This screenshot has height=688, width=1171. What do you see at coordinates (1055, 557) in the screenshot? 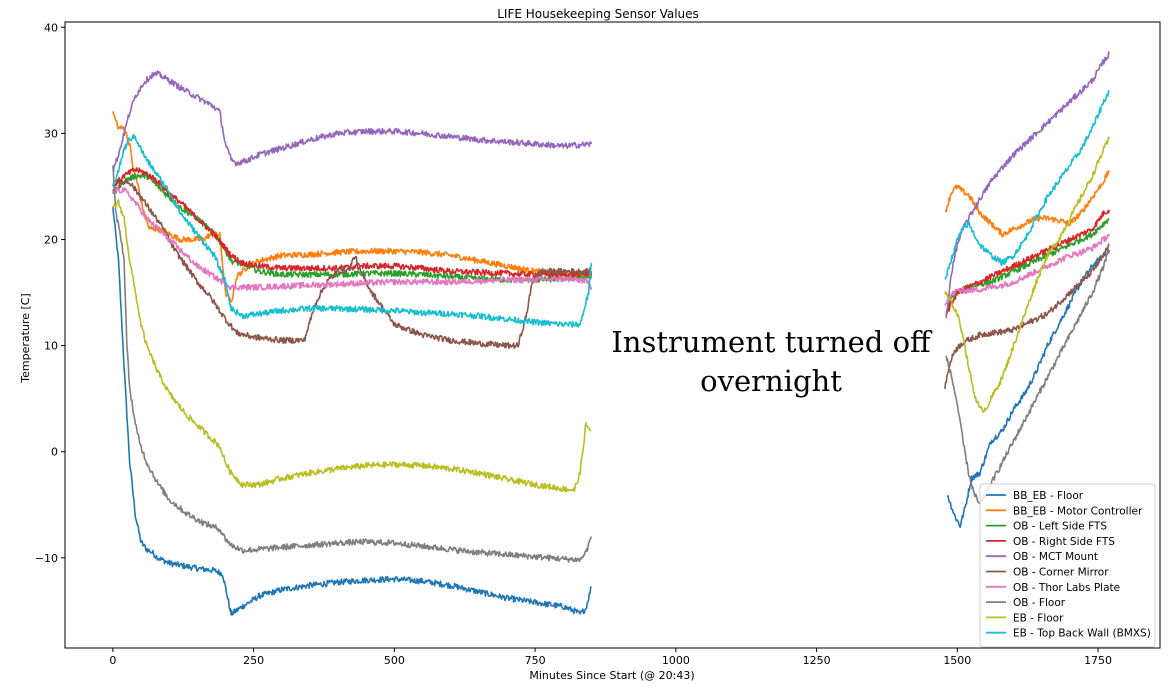
I see `legend-label: OB - MCT Mount` at bounding box center [1055, 557].